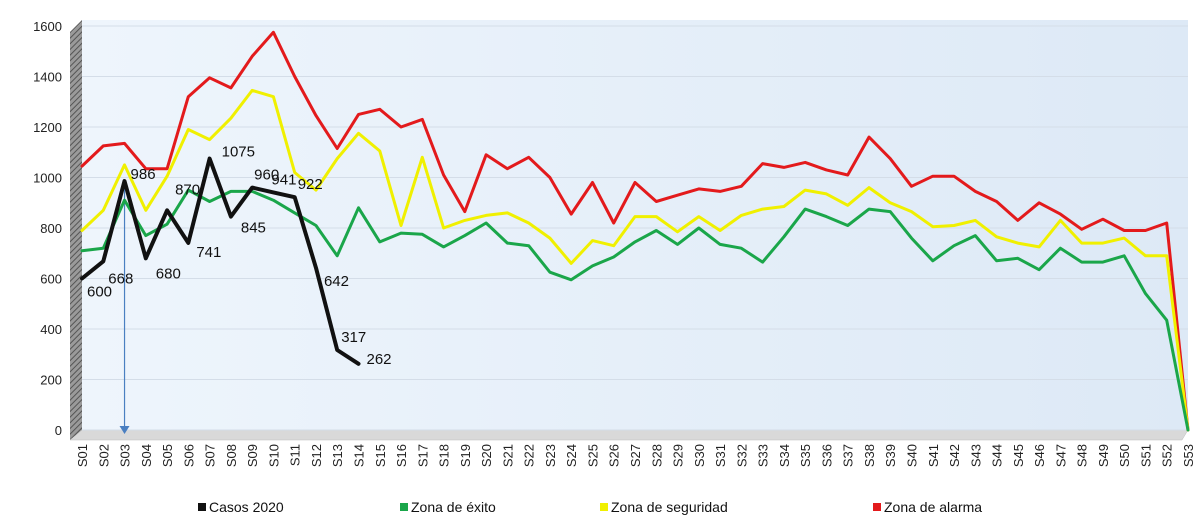 This screenshot has height=519, width=1194. Describe the element at coordinates (678, 455) in the screenshot. I see `x-tick-label: S29` at that location.